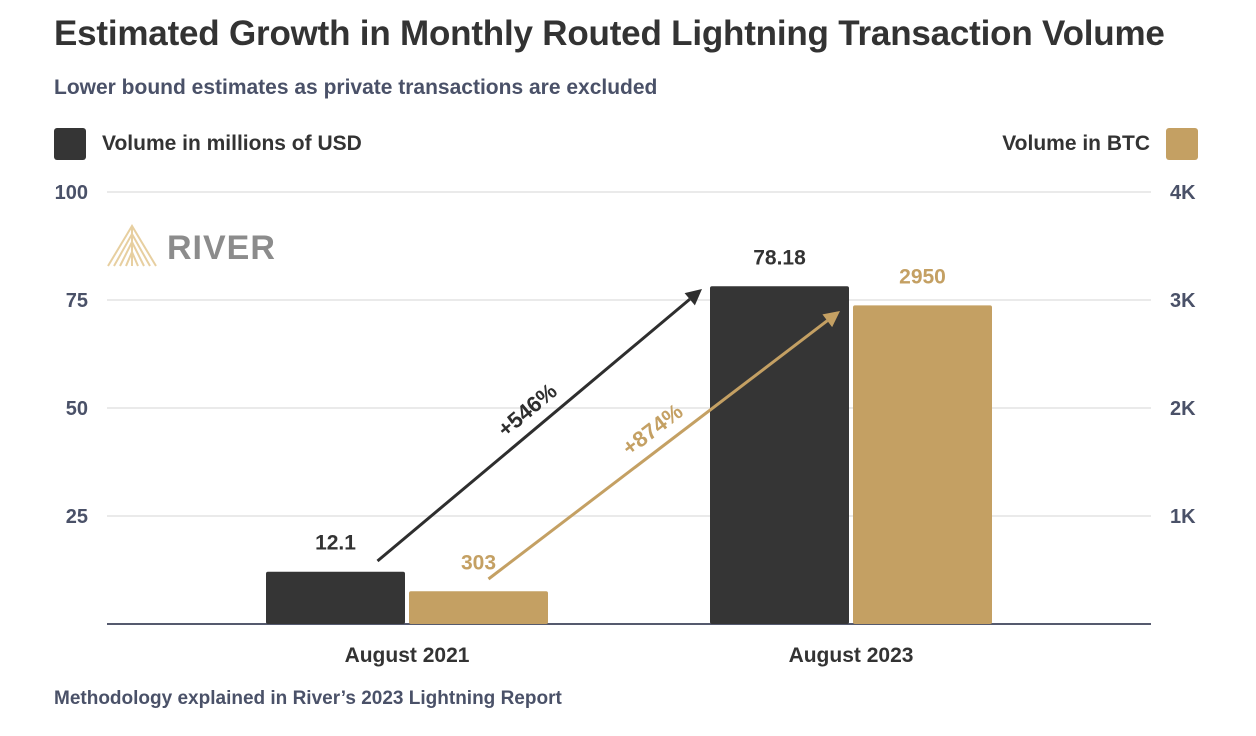 The height and width of the screenshot is (736, 1256). What do you see at coordinates (1182, 144) in the screenshot?
I see `legend-btc-swatch` at bounding box center [1182, 144].